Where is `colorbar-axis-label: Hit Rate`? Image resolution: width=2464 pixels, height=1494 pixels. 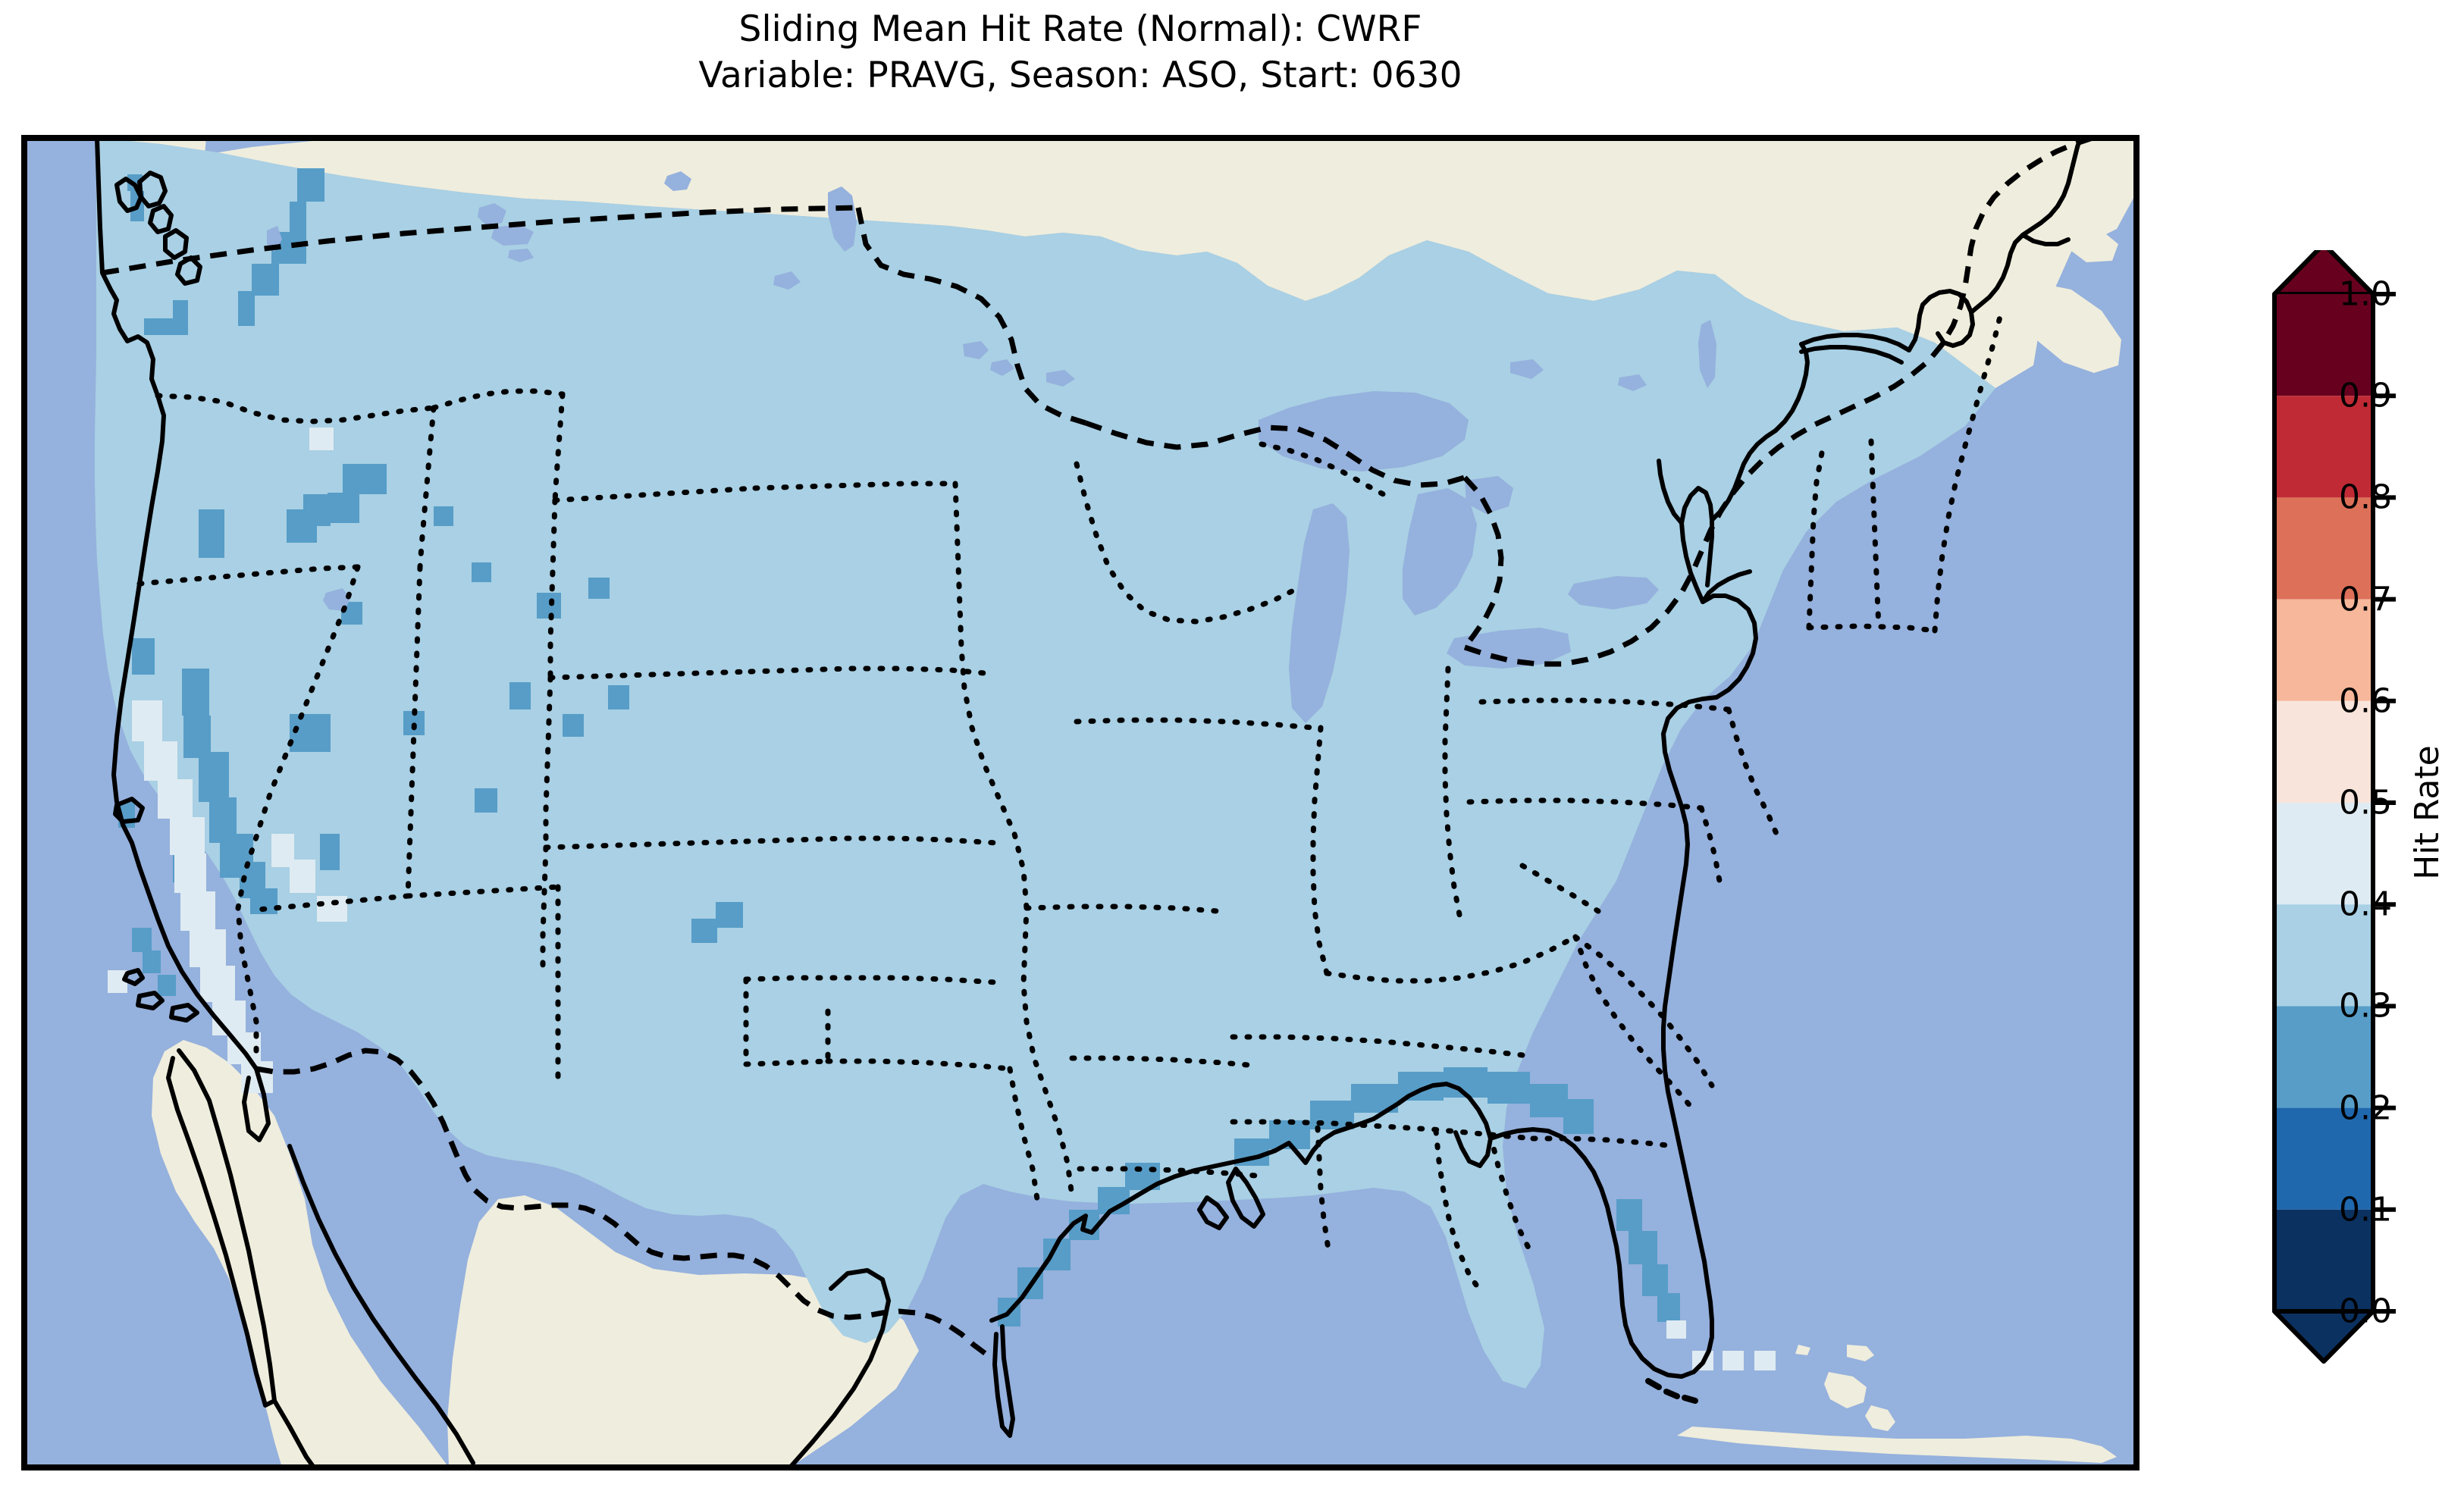 colorbar-axis-label: Hit Rate is located at coordinates (2427, 812).